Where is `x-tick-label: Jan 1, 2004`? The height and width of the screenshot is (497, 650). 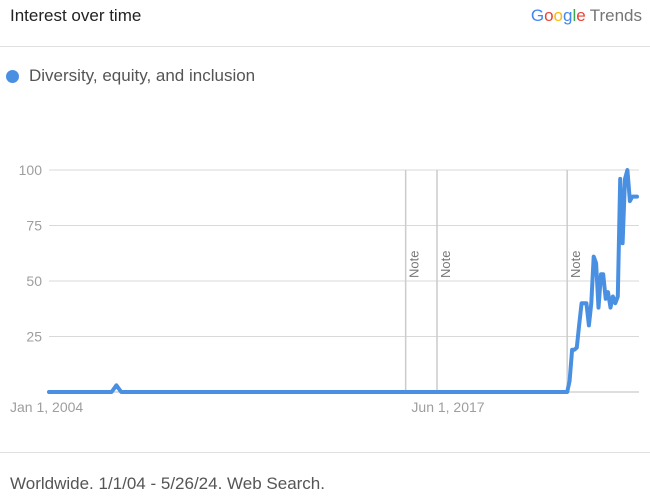
x-tick-label: Jan 1, 2004 is located at coordinates (46, 407).